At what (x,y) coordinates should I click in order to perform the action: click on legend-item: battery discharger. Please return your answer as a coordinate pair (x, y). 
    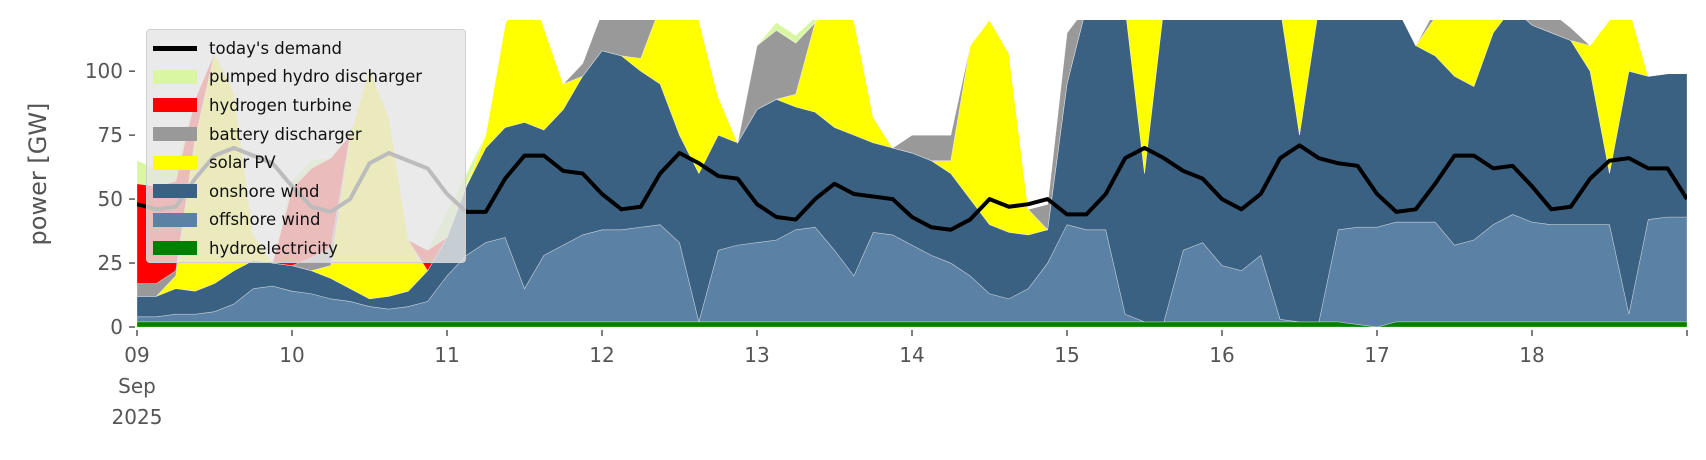
    Looking at the image, I should click on (306, 134).